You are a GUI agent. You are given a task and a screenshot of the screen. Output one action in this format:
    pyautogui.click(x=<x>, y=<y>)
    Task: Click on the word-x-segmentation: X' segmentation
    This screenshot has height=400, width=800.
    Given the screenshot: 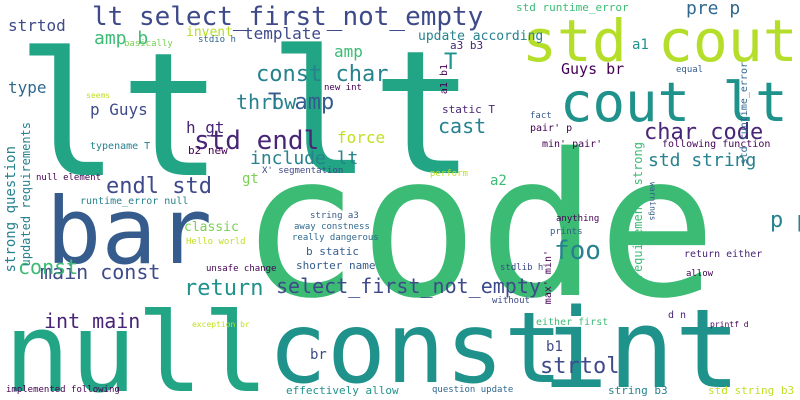 What is the action you would take?
    pyautogui.click(x=302, y=171)
    